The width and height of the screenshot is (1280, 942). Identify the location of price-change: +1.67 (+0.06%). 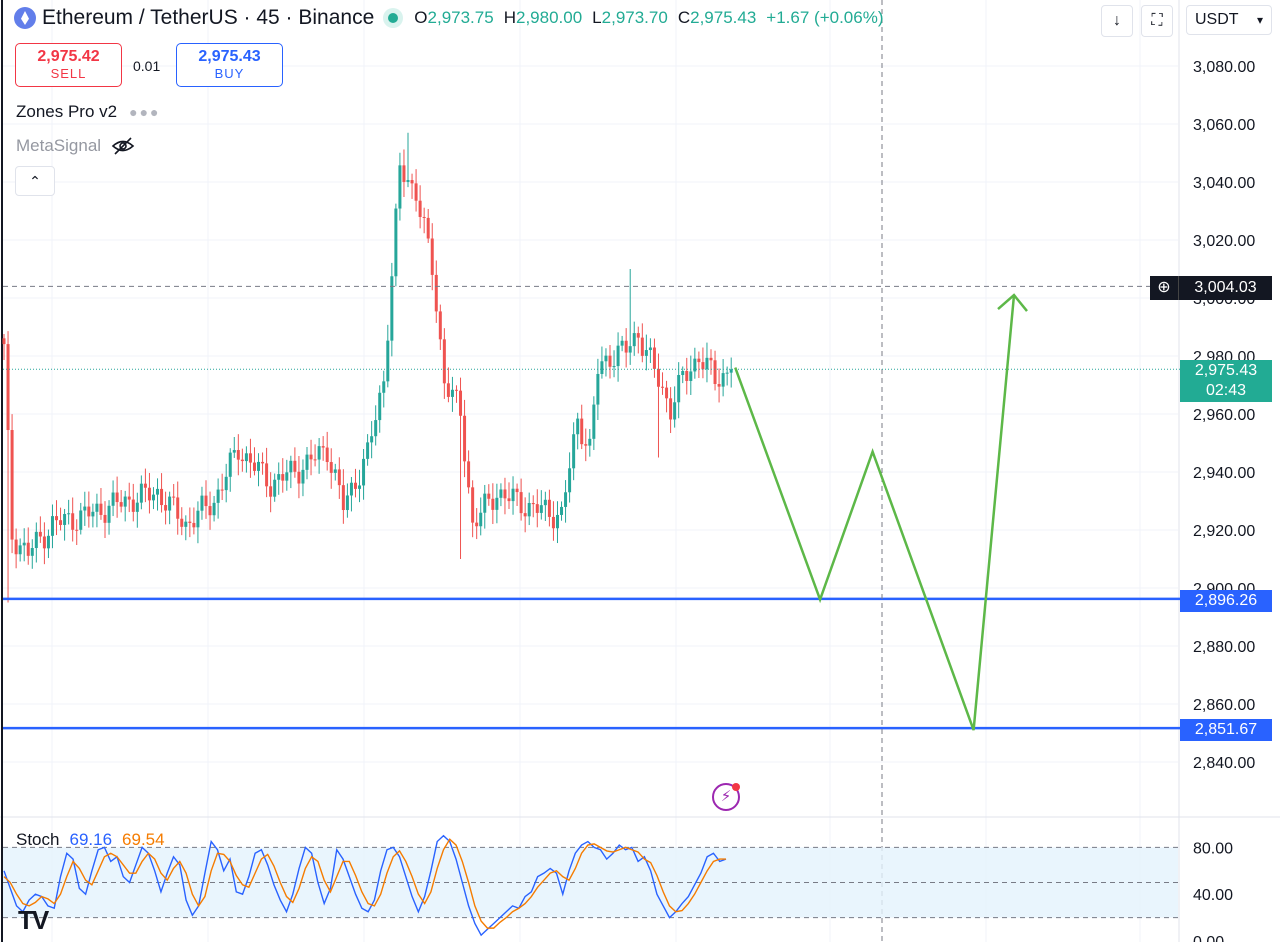
(825, 17).